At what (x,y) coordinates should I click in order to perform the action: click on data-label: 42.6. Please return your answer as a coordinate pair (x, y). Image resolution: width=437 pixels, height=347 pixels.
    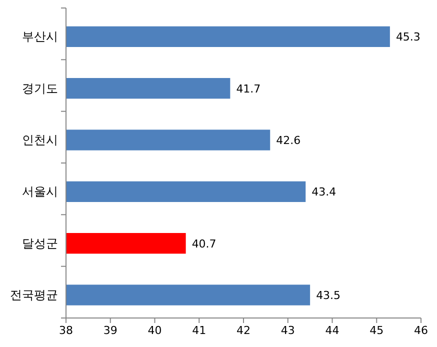
    Looking at the image, I should click on (288, 141).